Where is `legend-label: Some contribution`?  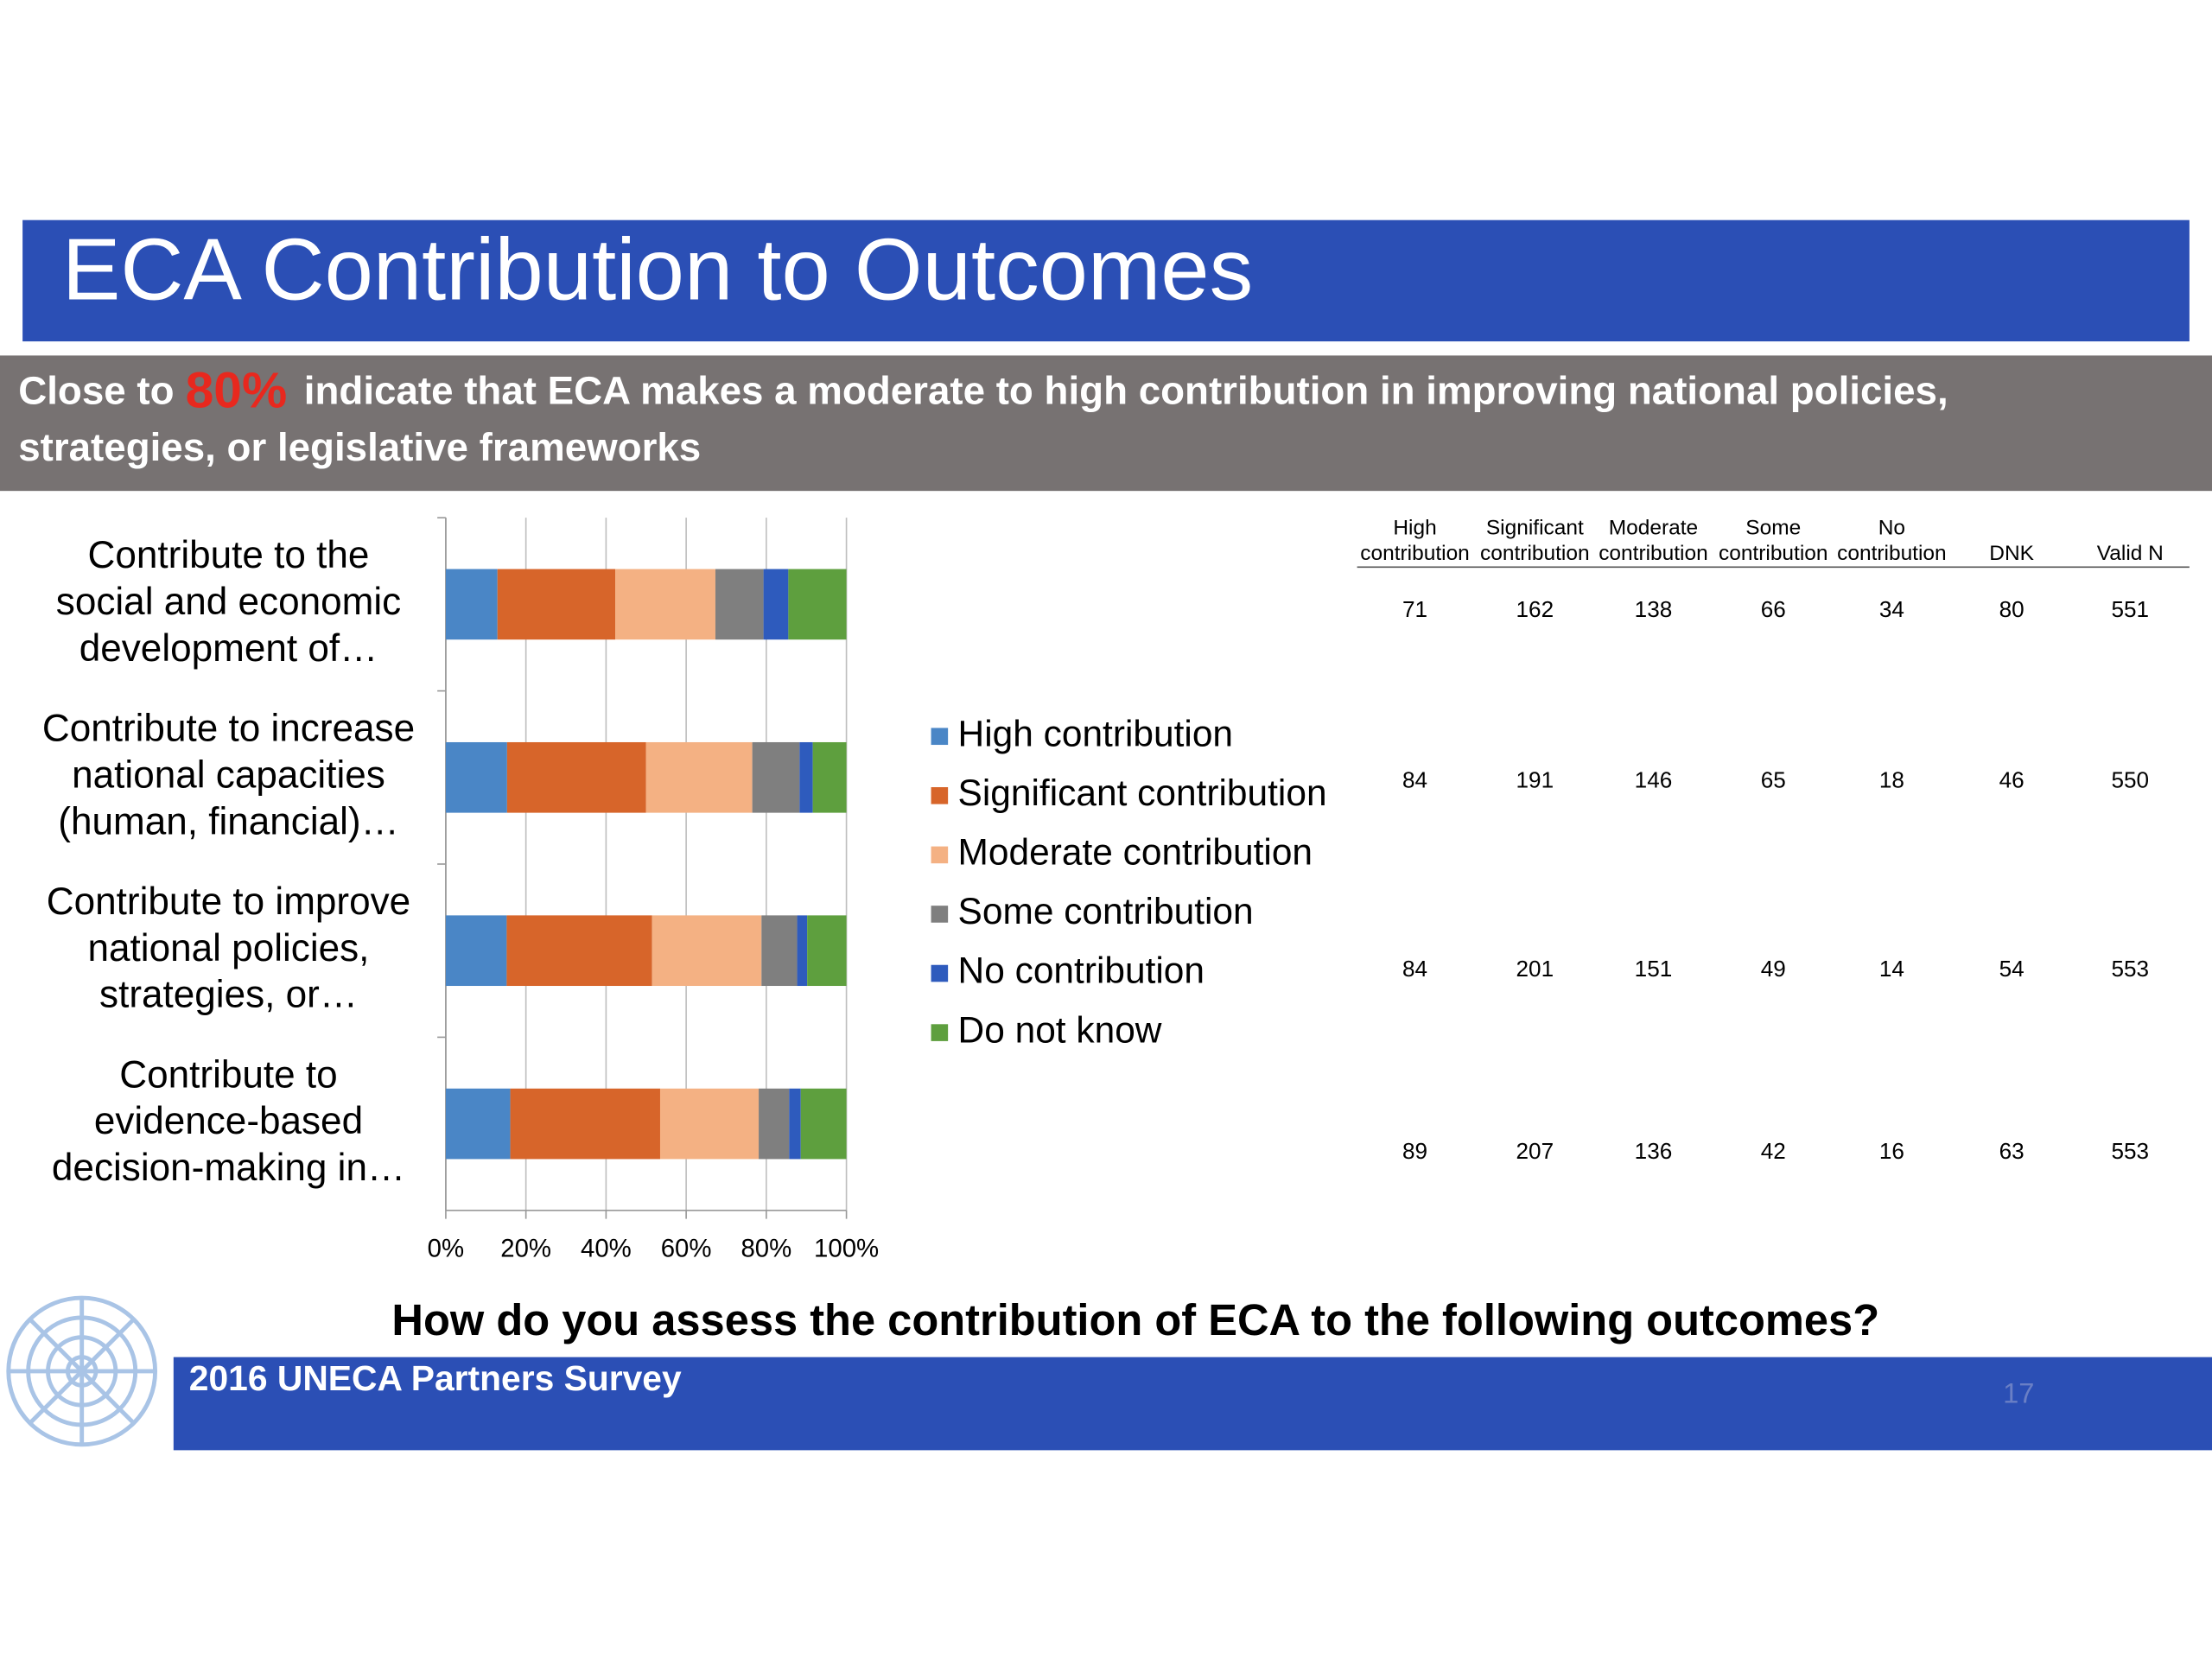
legend-label: Some contribution is located at coordinates (1106, 911).